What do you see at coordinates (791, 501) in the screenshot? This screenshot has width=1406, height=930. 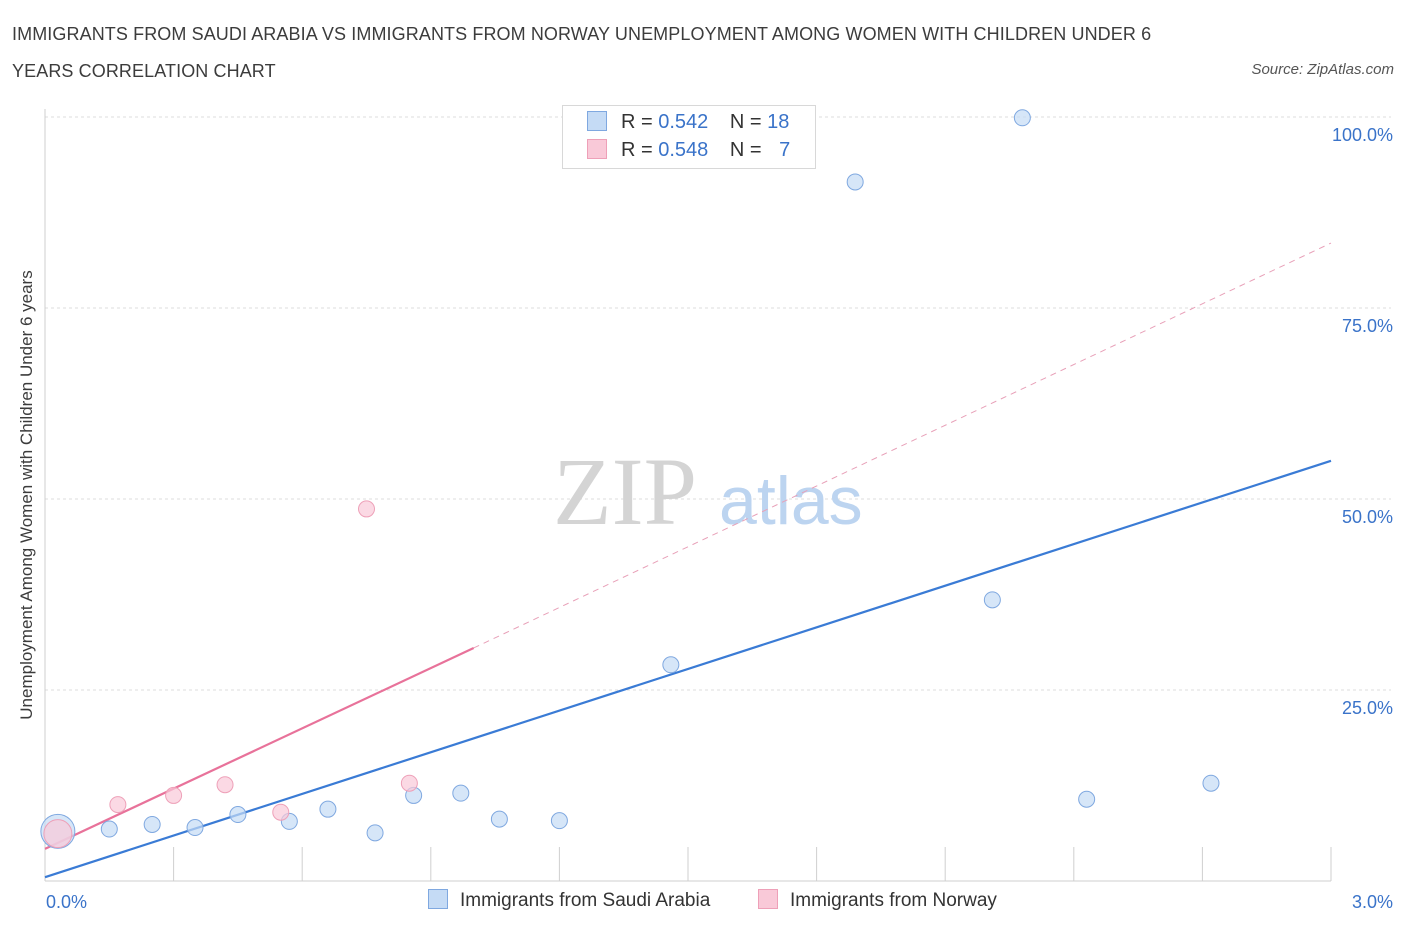 I see `watermark-atlas: atlas` at bounding box center [791, 501].